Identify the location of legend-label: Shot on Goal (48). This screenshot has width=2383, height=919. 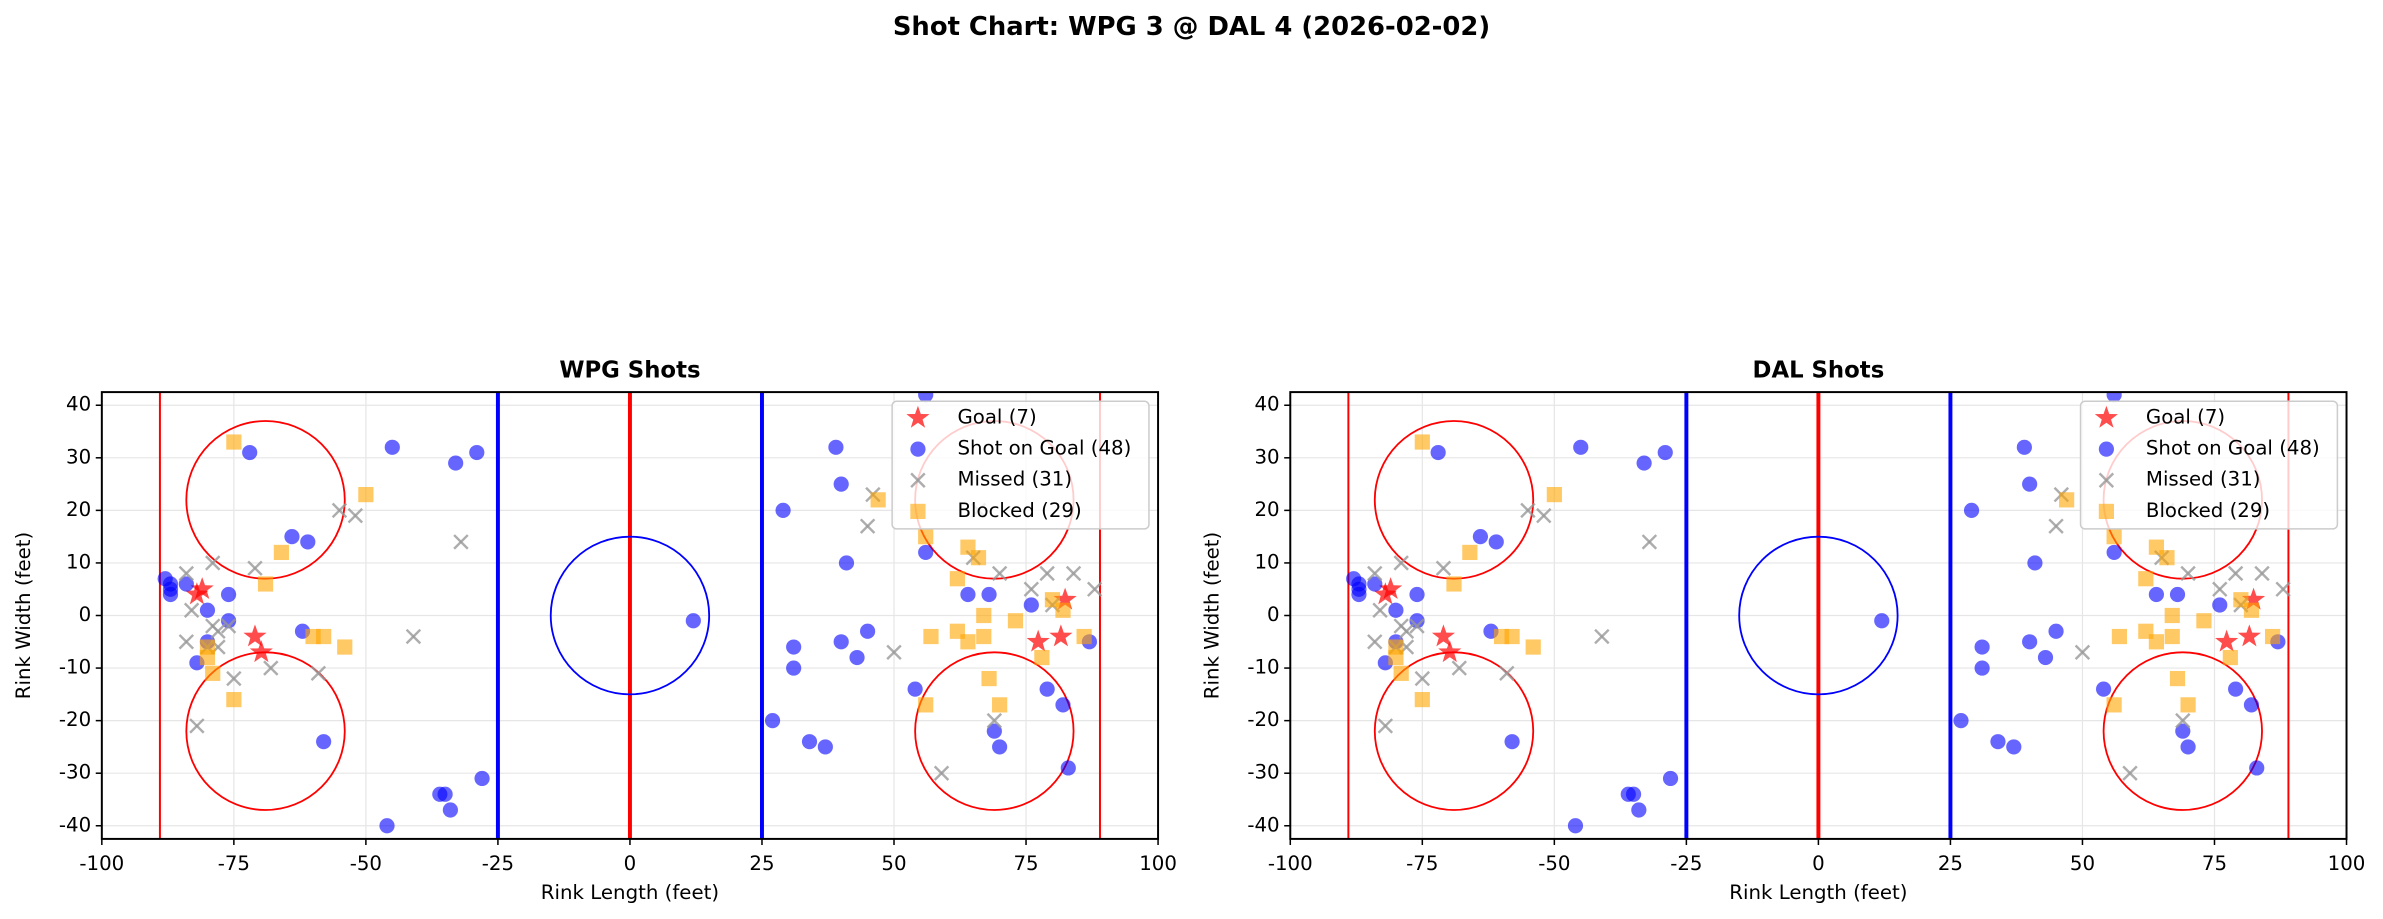
(2233, 448).